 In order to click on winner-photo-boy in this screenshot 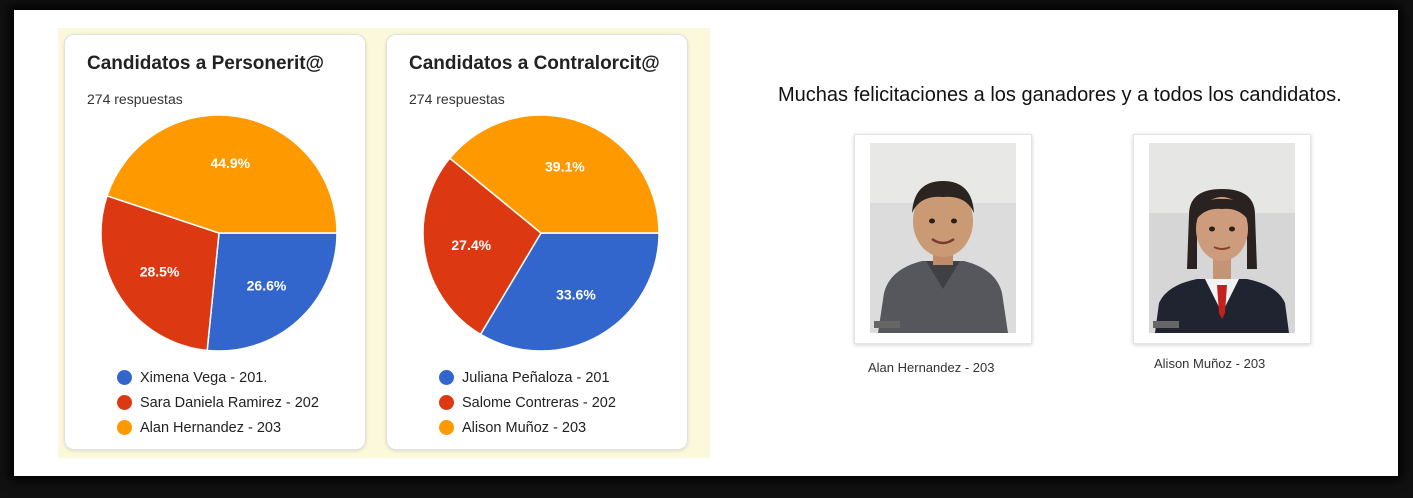, I will do `click(943, 238)`.